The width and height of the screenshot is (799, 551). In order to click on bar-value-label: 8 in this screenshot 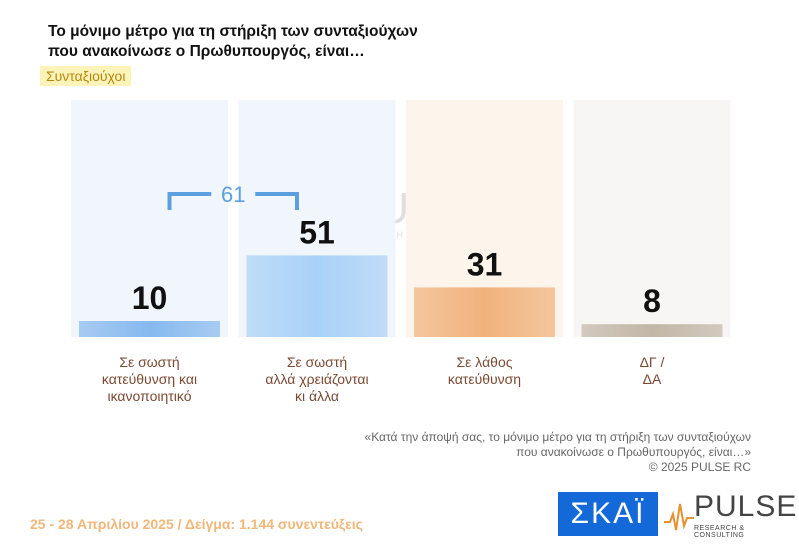, I will do `click(652, 301)`.